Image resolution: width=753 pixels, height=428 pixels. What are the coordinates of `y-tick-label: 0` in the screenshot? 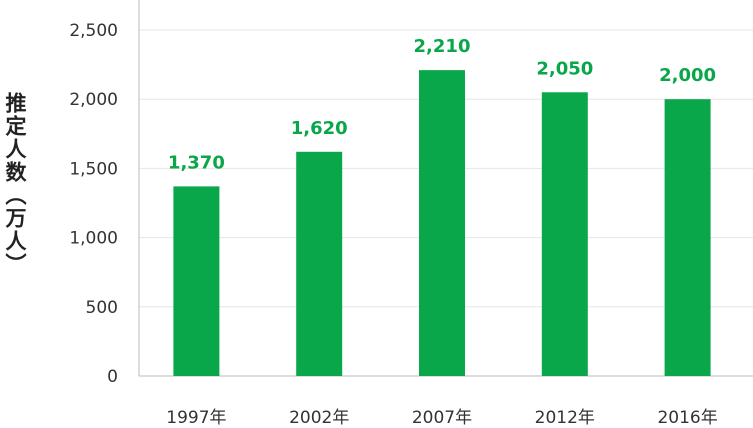 It's located at (112, 377).